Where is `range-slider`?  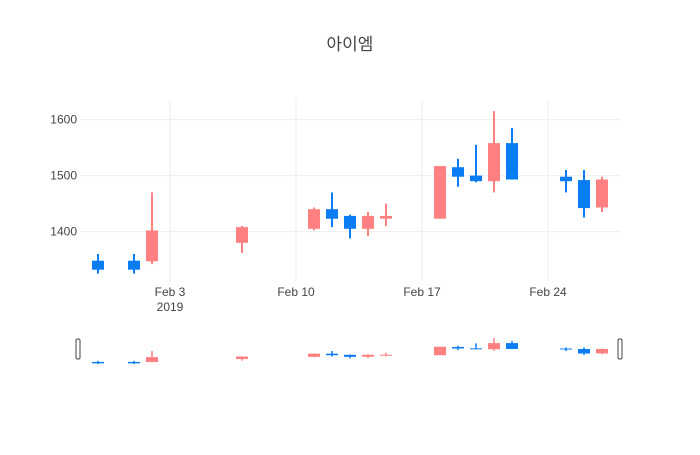 range-slider is located at coordinates (349, 351).